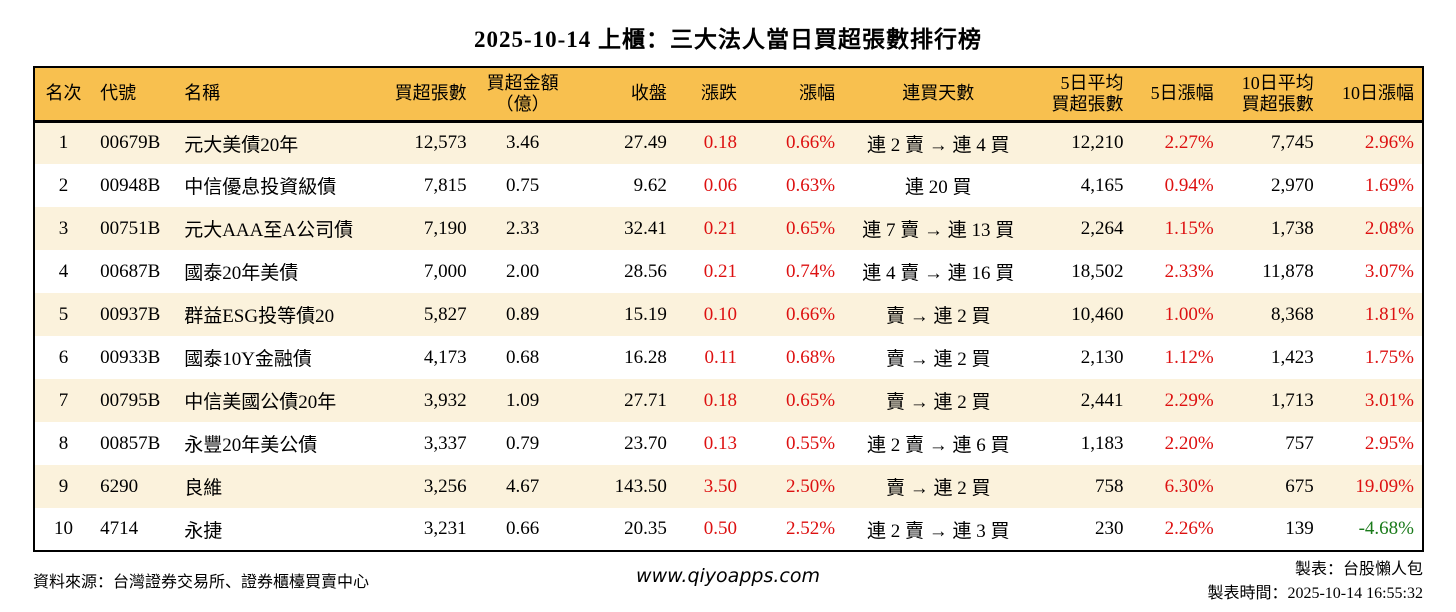  What do you see at coordinates (1102, 228) in the screenshot?
I see `cell-avg5: 2,264` at bounding box center [1102, 228].